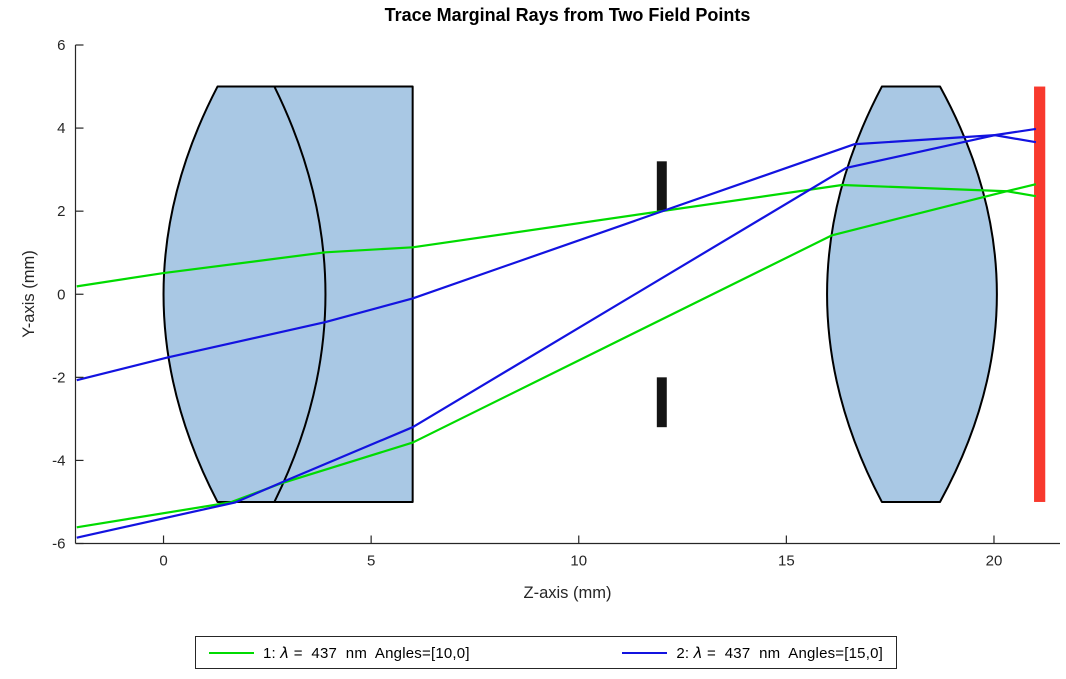  What do you see at coordinates (578, 561) in the screenshot?
I see `x-tick-label: 10` at bounding box center [578, 561].